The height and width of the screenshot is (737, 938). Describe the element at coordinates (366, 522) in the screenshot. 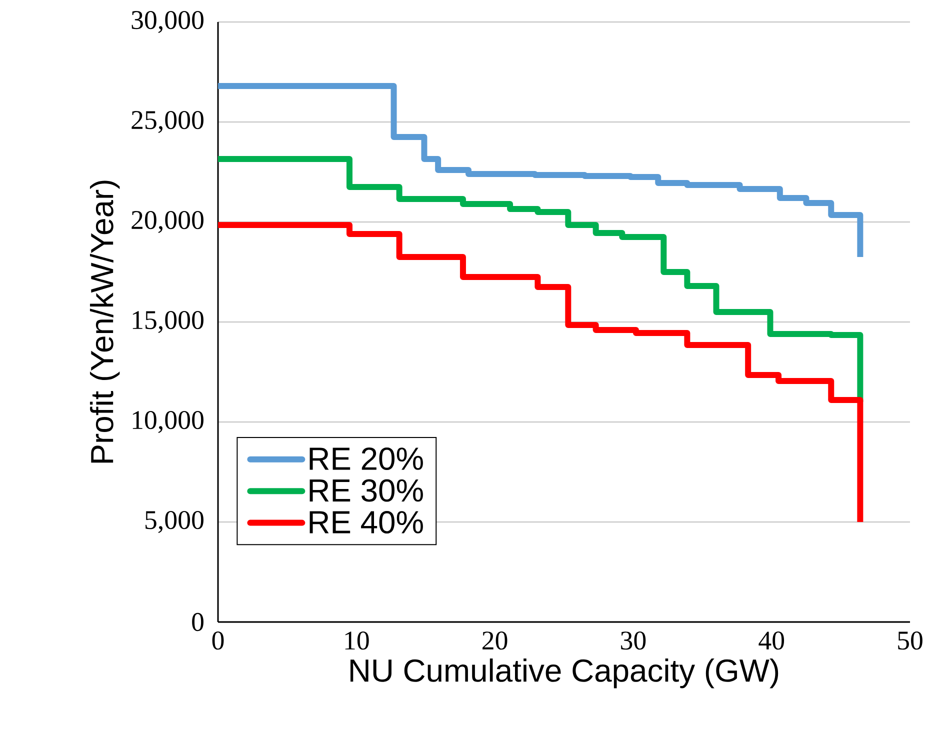

I see `legend-label: RE 40%` at that location.